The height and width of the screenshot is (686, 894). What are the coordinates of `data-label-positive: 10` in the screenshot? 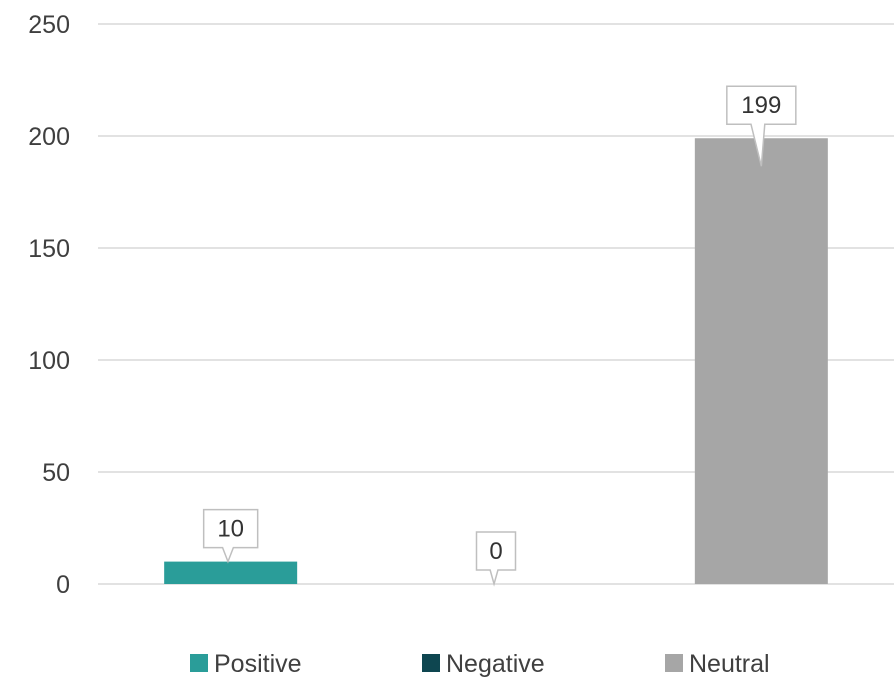 It's located at (230, 536).